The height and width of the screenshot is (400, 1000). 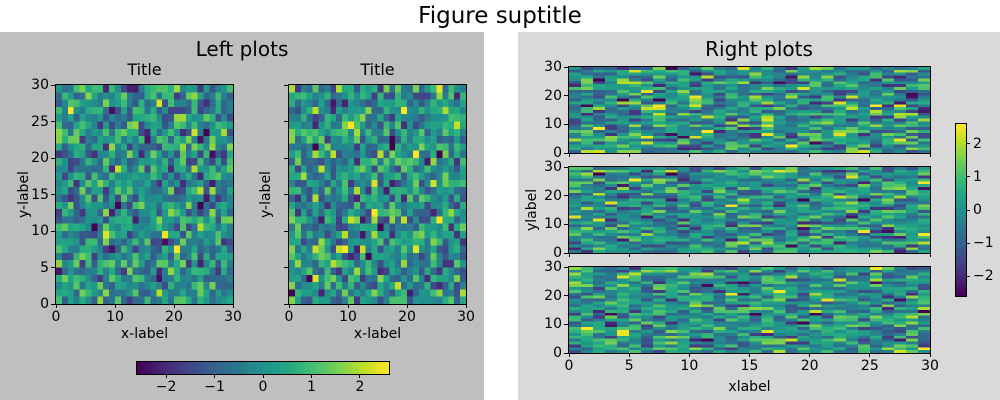 I want to click on y-tick-label: 15, so click(x=40, y=194).